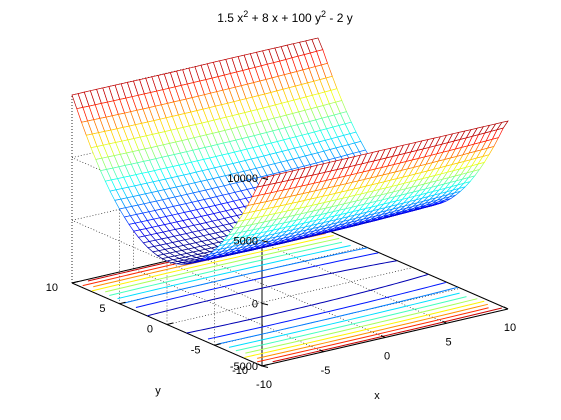 This screenshot has height=420, width=561. Describe the element at coordinates (52, 288) in the screenshot. I see `y-tick-label: 10` at that location.